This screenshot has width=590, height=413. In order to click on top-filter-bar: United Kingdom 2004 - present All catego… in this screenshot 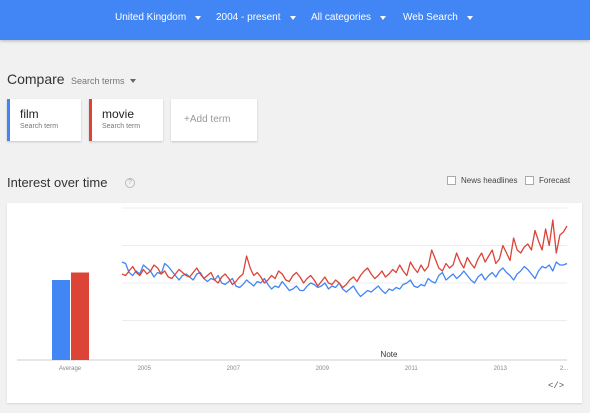, I will do `click(295, 20)`.